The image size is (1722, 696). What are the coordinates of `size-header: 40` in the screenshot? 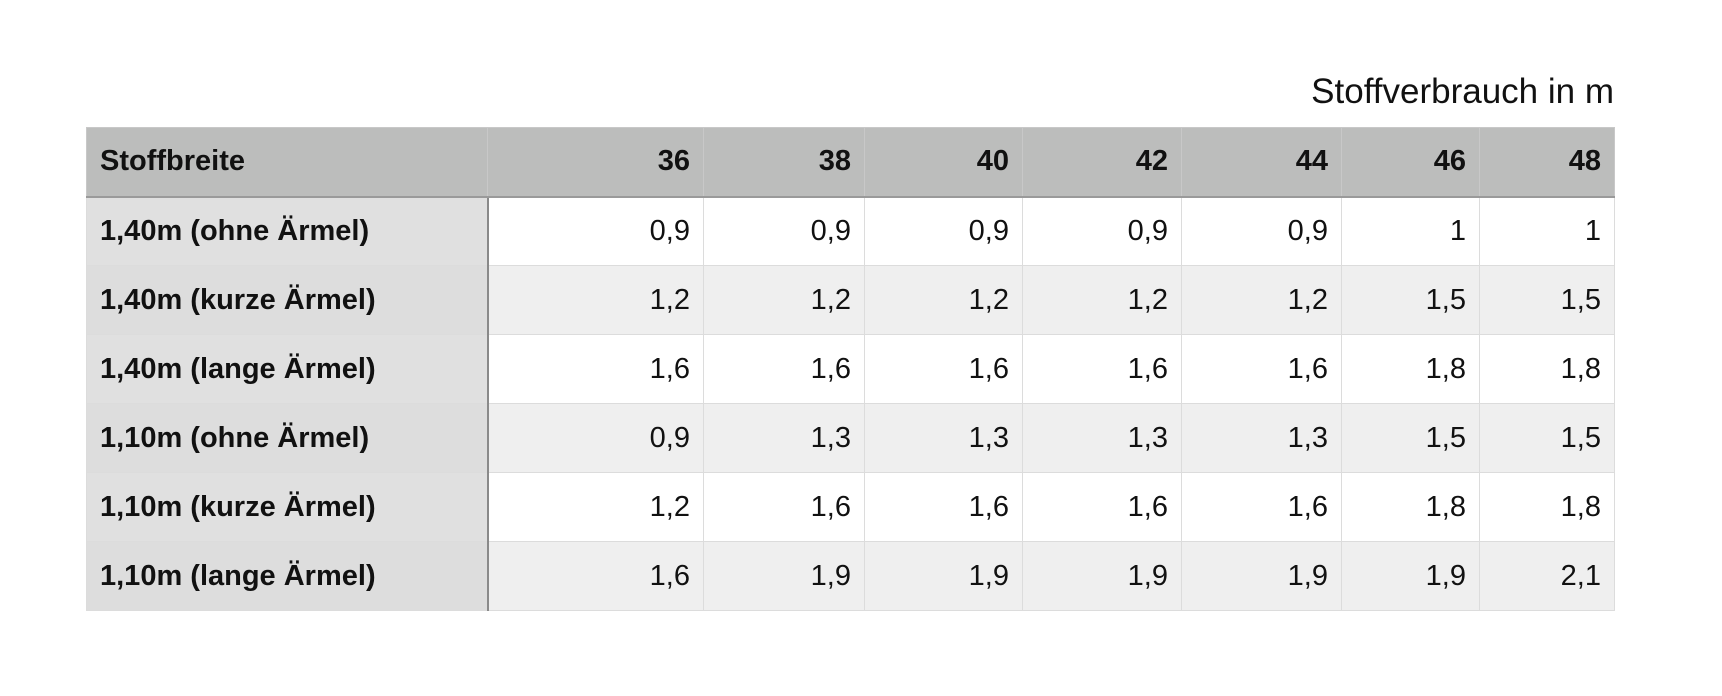 It's located at (943, 162).